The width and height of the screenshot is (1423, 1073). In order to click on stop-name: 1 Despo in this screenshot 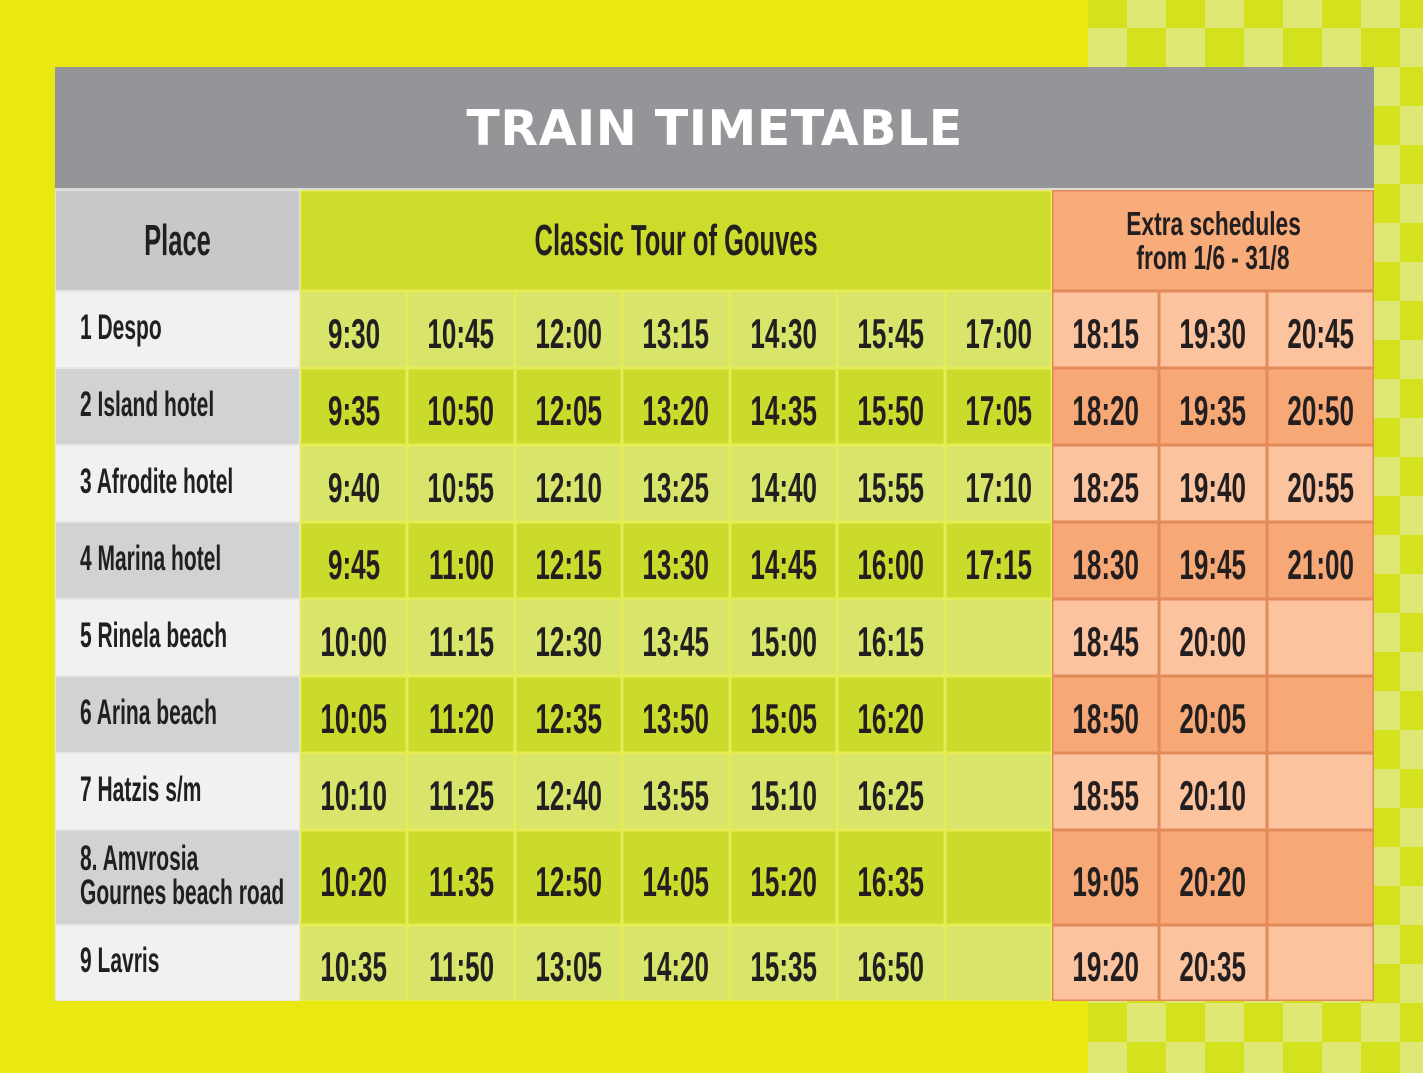, I will do `click(148, 327)`.